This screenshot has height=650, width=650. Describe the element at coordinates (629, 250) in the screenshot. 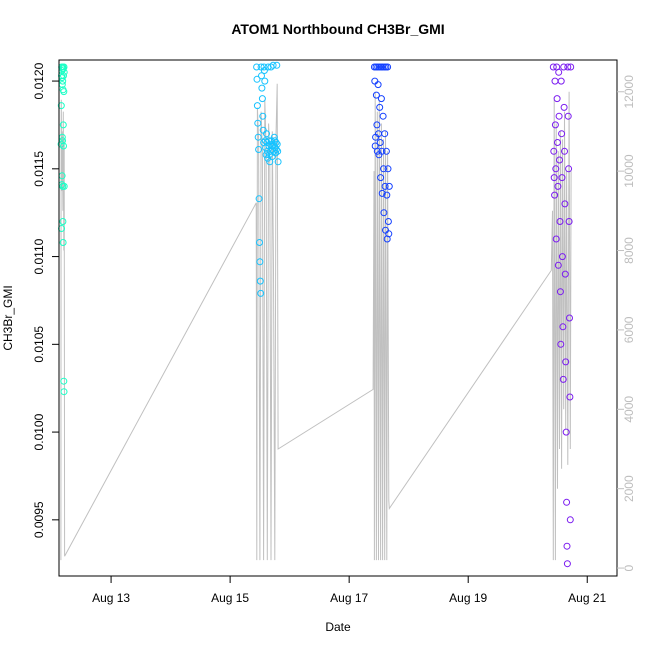

I see `right-tick-label: 8000` at that location.